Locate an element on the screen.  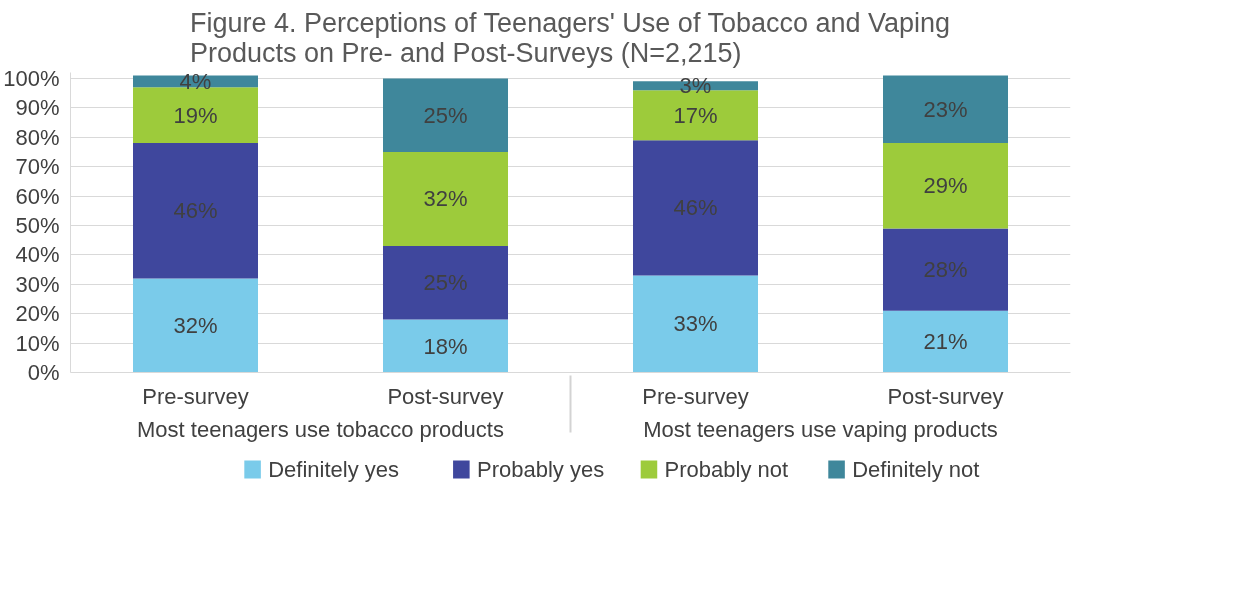
y-tick-label: 100% is located at coordinates (31, 78).